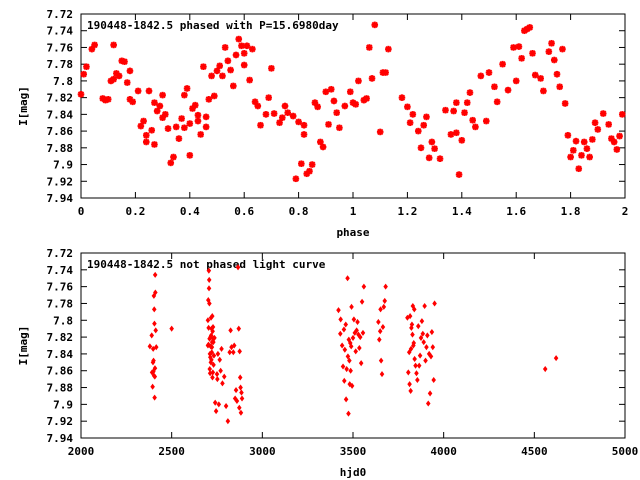  I want to click on phased-y-tick-label: 7.82, so click(60, 98).